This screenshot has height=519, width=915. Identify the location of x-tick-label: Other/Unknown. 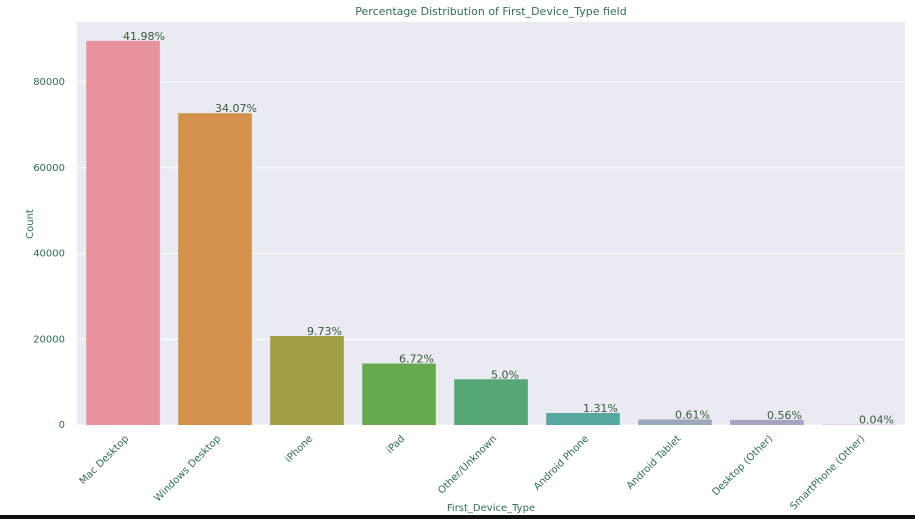
(467, 464).